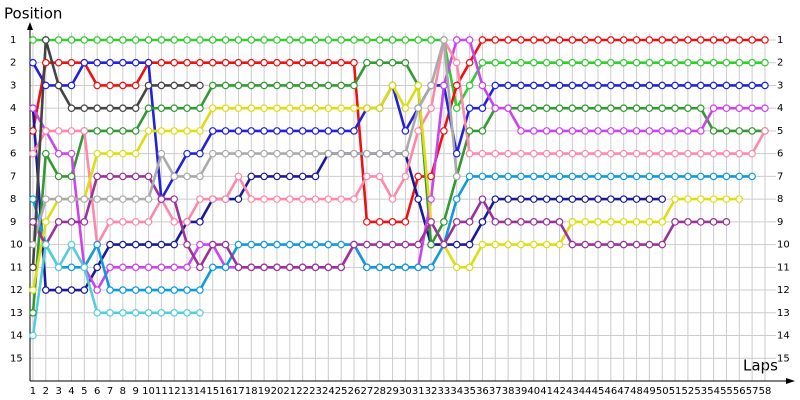  I want to click on x-tick-label: 2, so click(46, 391).